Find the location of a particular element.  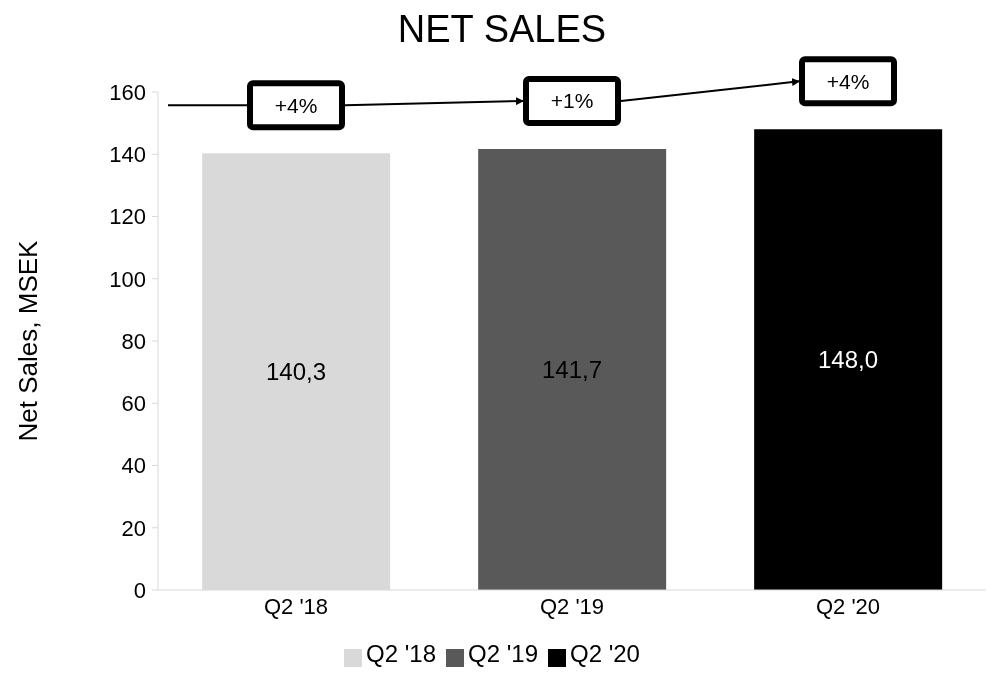

y-tick-label: 80 is located at coordinates (133, 341).